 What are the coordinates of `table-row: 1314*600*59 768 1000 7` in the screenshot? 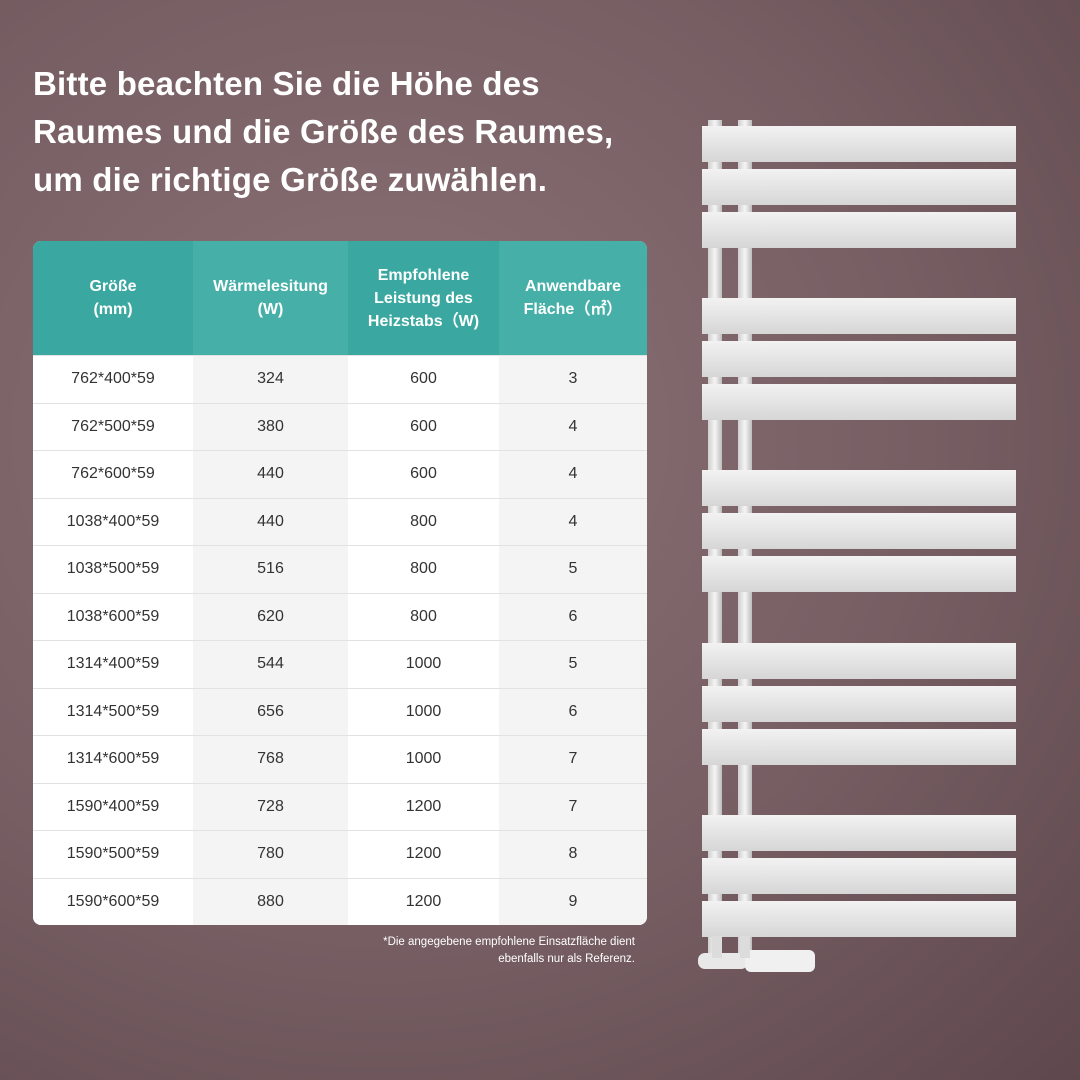 It's located at (340, 759).